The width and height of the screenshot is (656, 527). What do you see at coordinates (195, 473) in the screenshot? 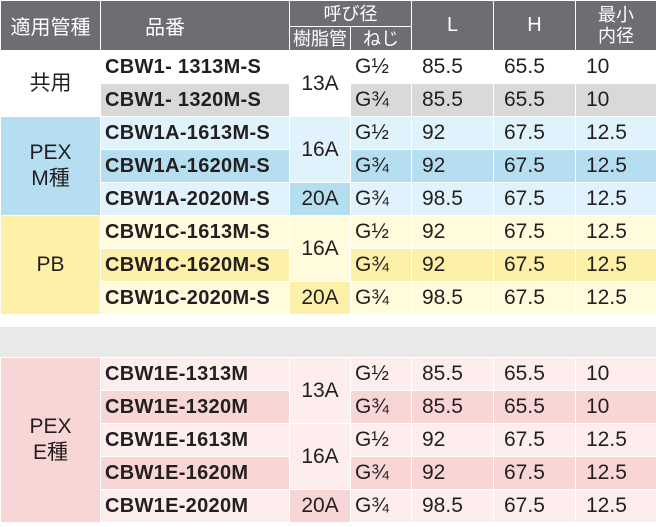
I see `part-number-cell: CBW1E-1620M` at bounding box center [195, 473].